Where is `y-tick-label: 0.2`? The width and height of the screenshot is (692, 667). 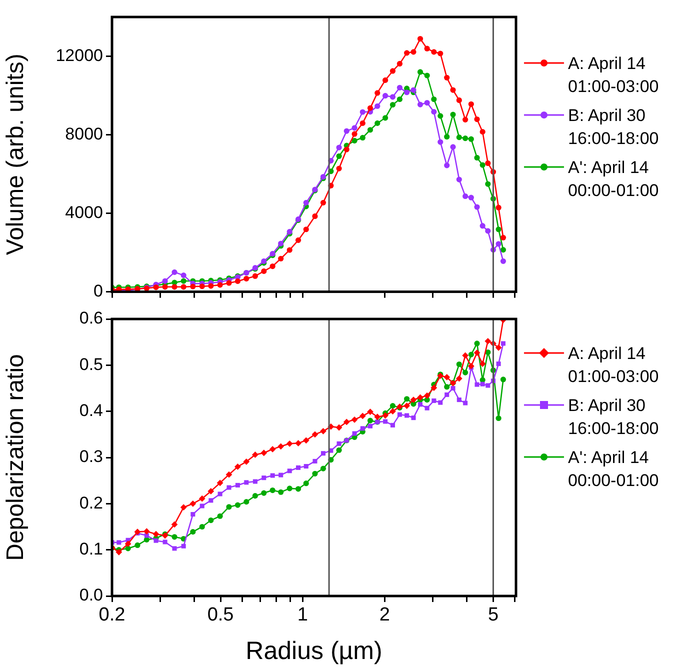 y-tick-label: 0.2 is located at coordinates (91, 502).